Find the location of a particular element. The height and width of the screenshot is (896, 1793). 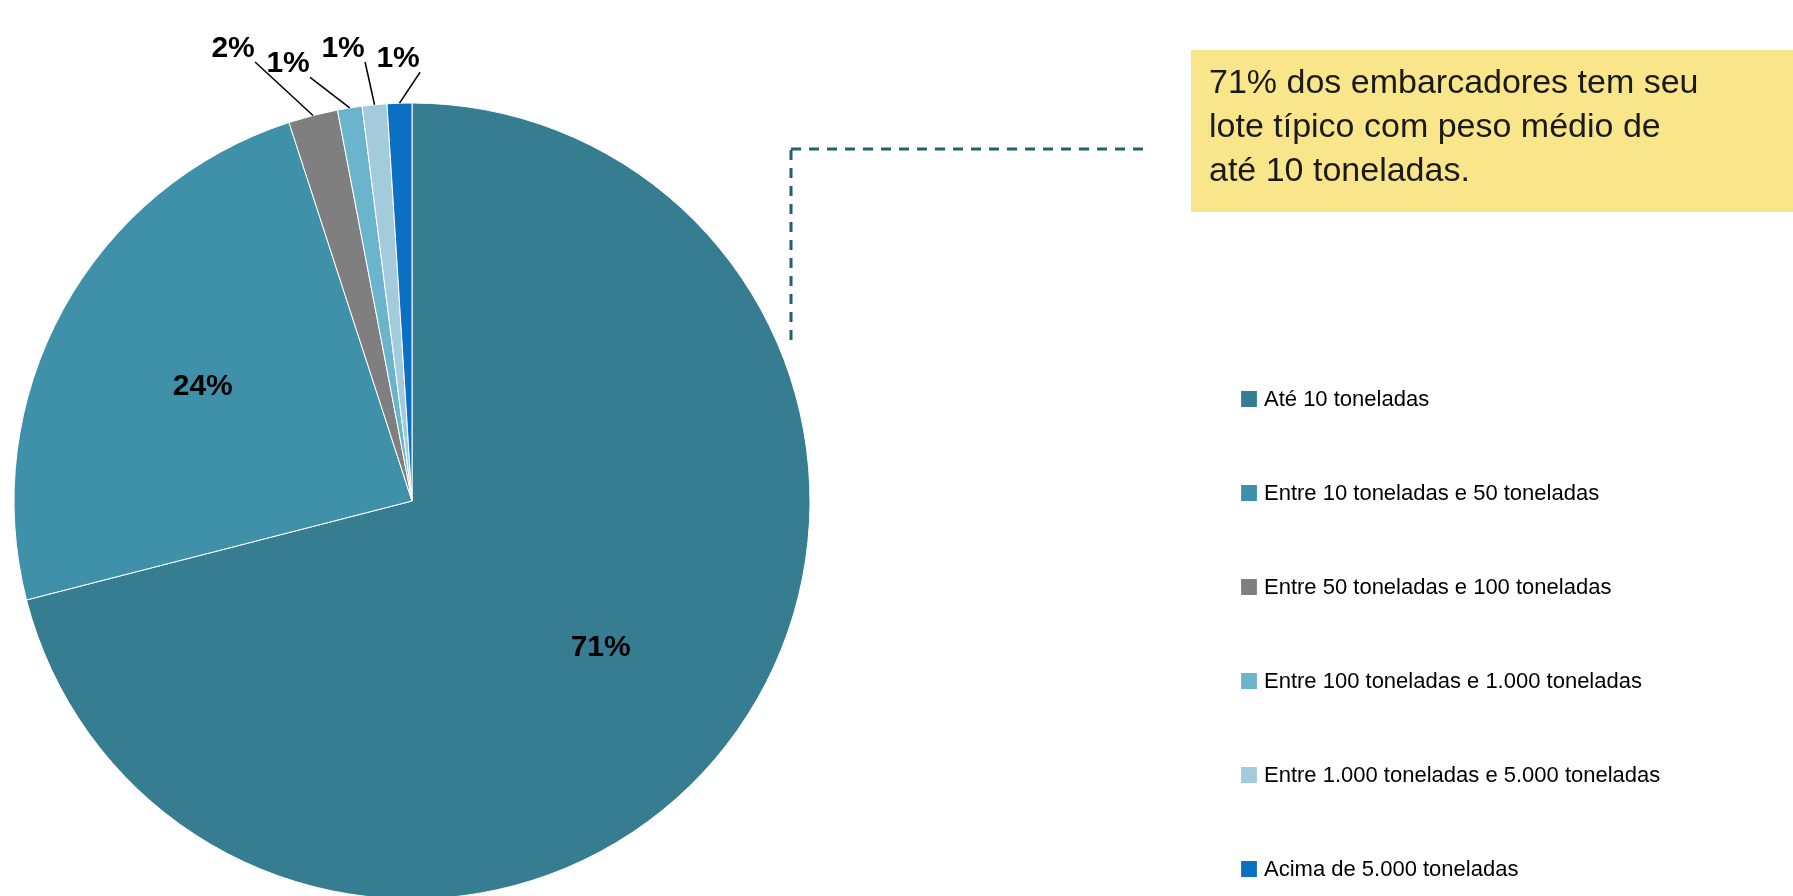

text: 71% dos embarcadores tem seu lote típico com peso médio de até 10 toneladas. is located at coordinates (1454, 125).